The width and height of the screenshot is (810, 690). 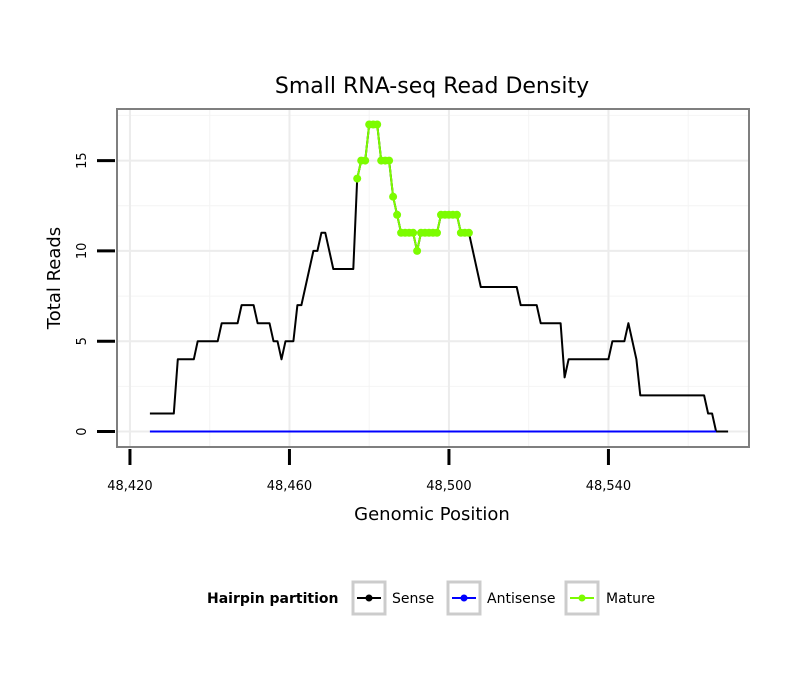 What do you see at coordinates (369, 598) in the screenshot?
I see `legend-marker-sense` at bounding box center [369, 598].